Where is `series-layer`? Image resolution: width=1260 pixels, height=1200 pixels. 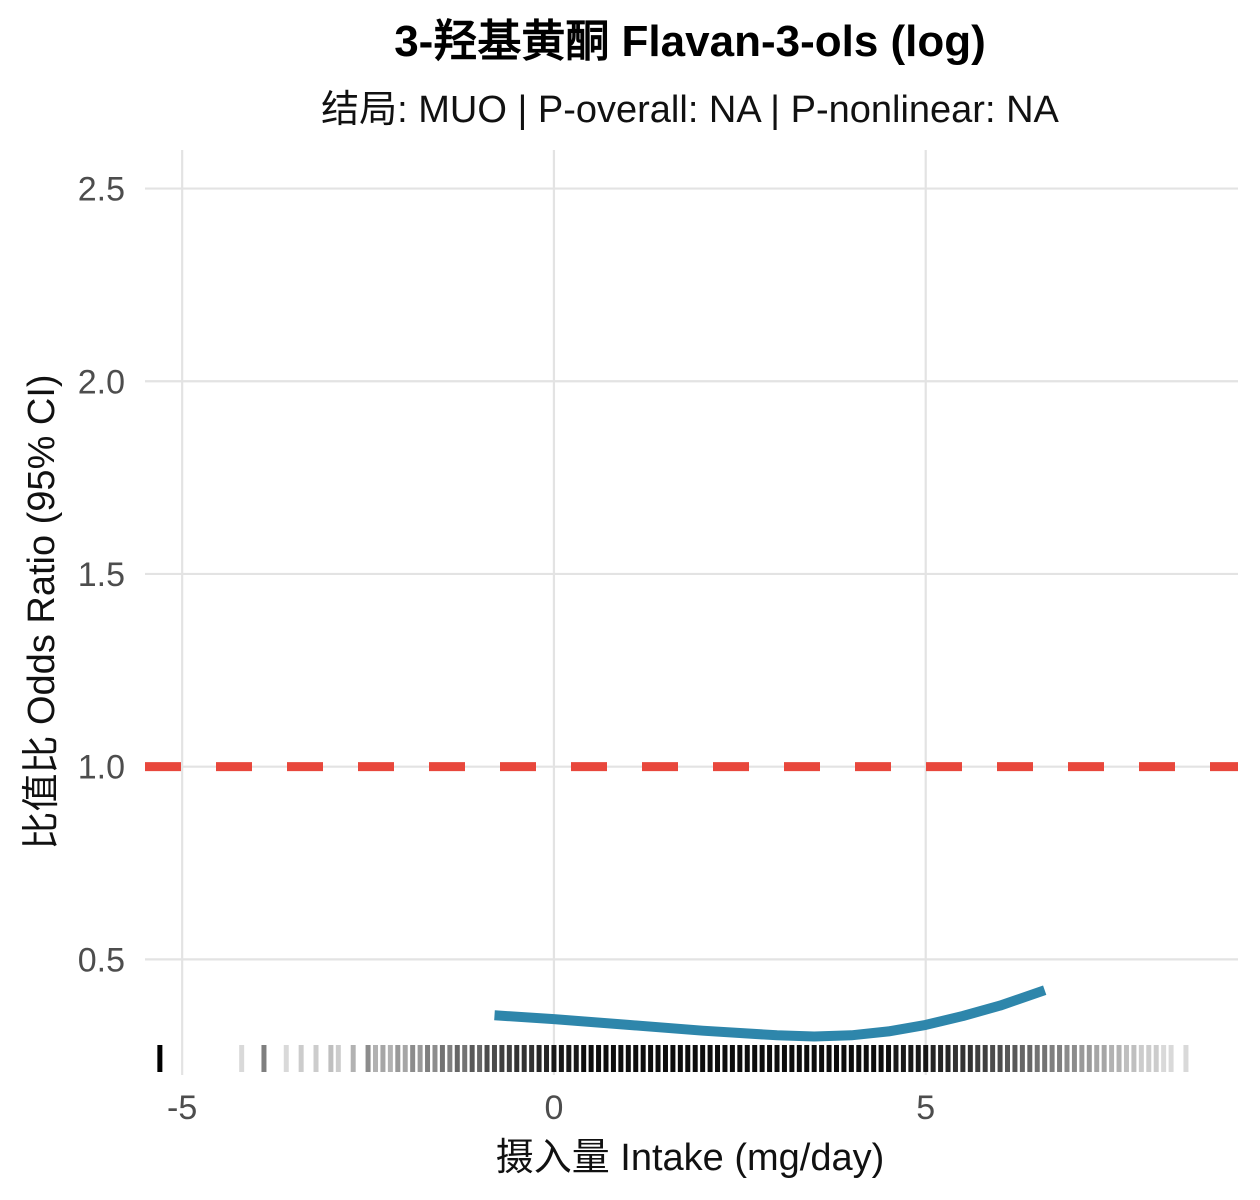
series-layer is located at coordinates (770, 1013).